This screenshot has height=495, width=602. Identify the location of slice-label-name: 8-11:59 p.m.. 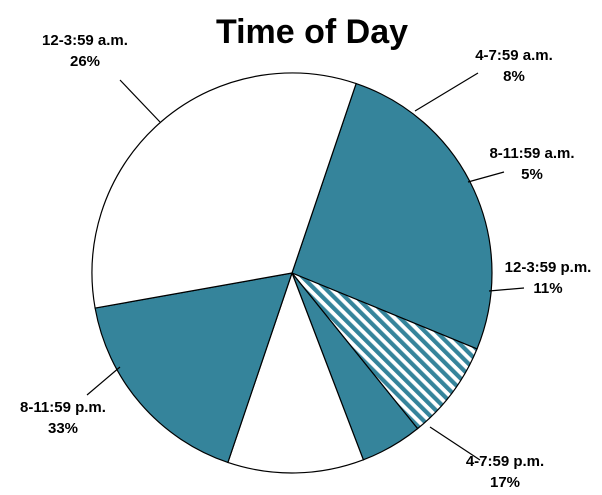
(63, 407).